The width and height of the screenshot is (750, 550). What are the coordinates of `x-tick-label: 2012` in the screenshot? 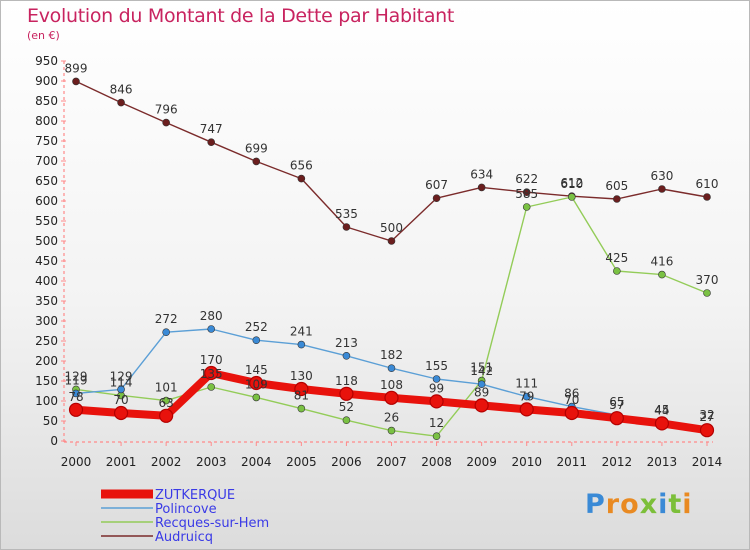 It's located at (617, 462).